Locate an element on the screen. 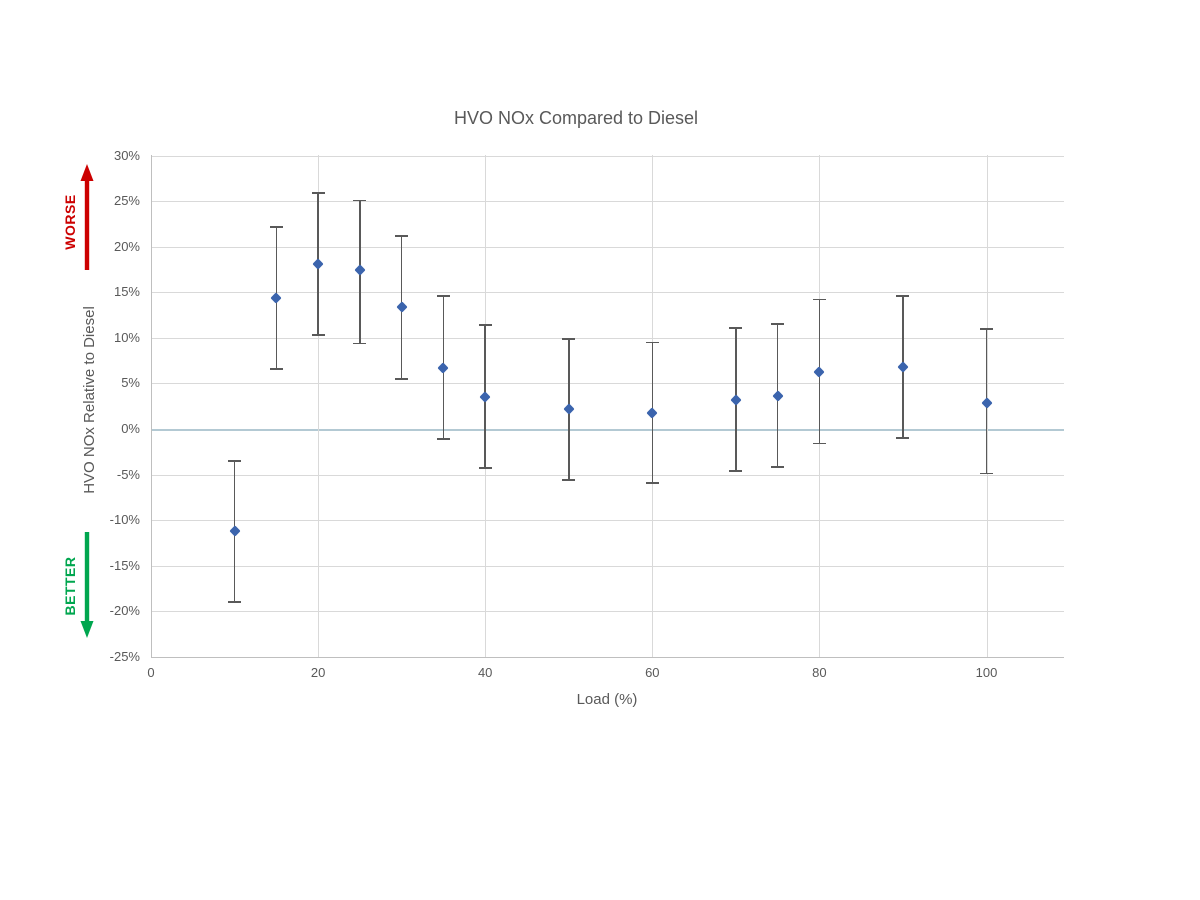 This screenshot has width=1200, height=900. y-tick-label: -25% is located at coordinates (124, 656).